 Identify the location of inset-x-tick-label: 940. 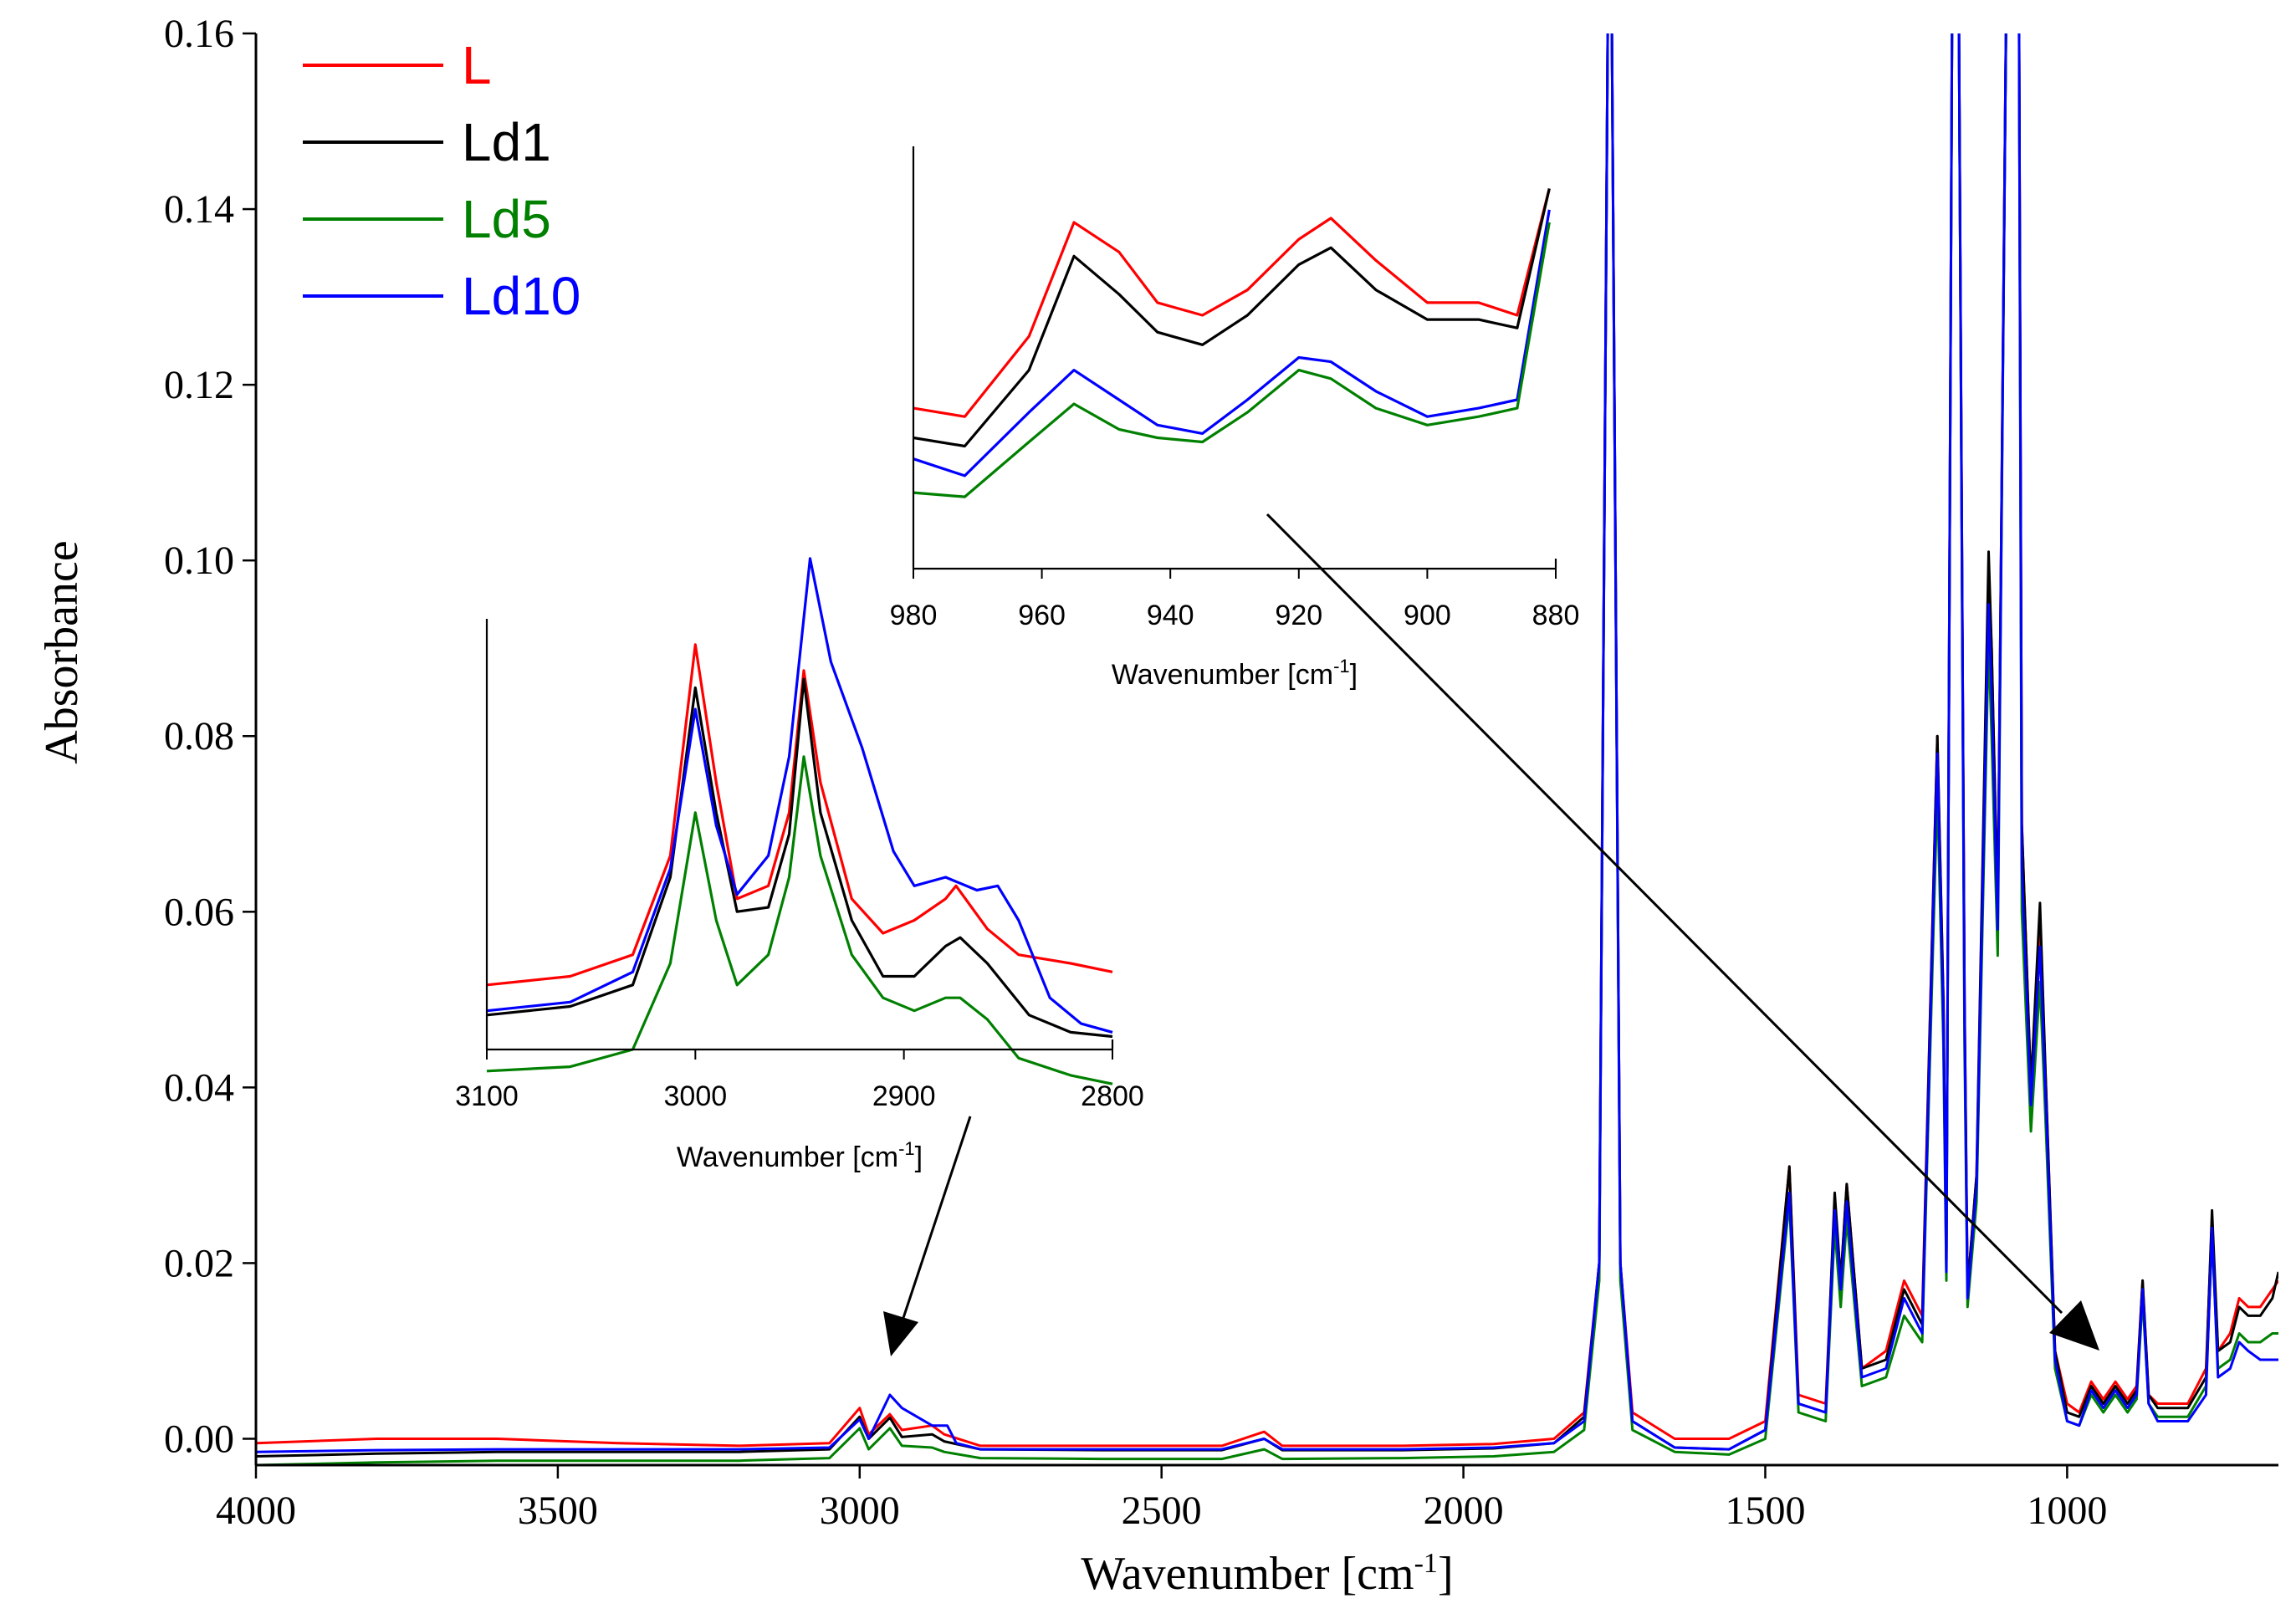
(1170, 615).